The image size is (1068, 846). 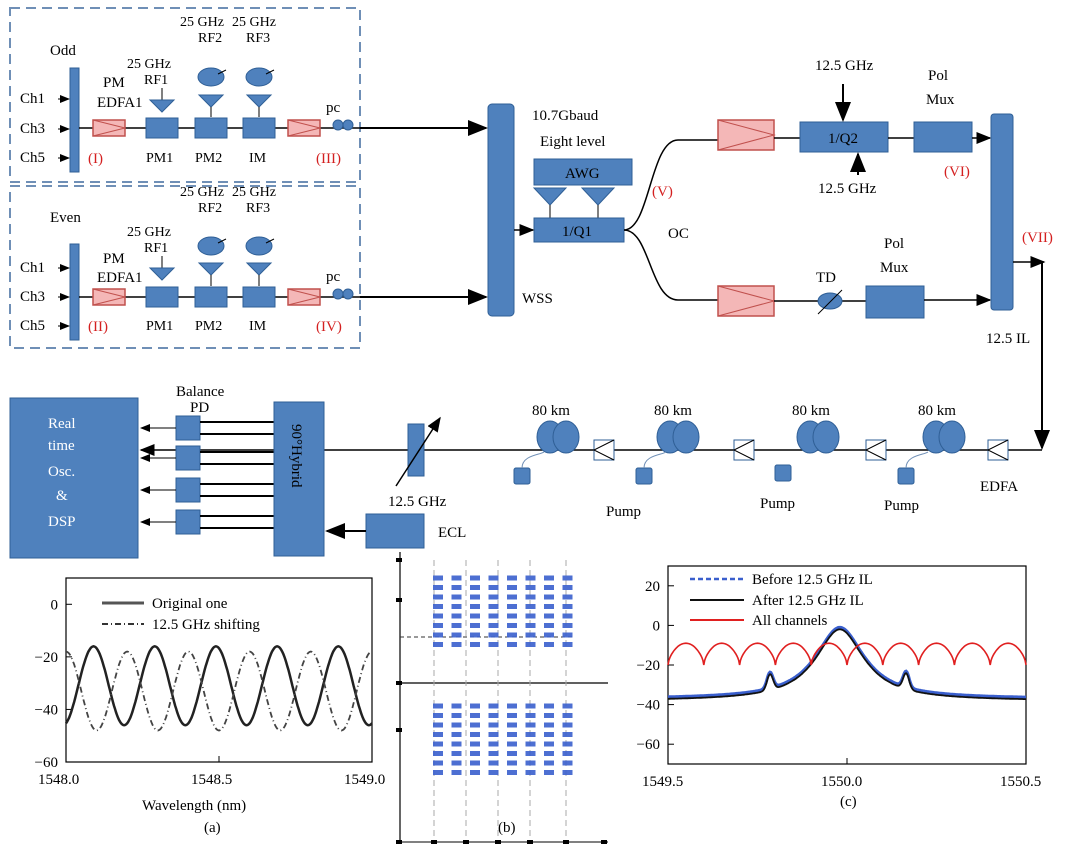 I want to click on odd-title: Odd, so click(x=63, y=51).